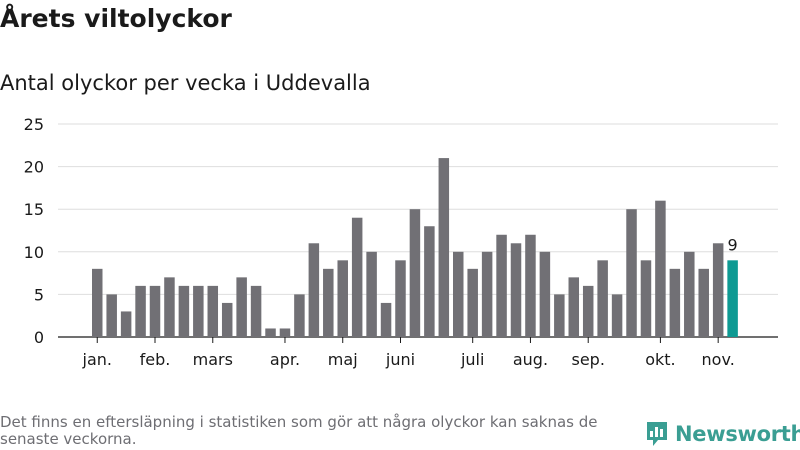 Image resolution: width=800 pixels, height=450 pixels. I want to click on x-tick-label: sep., so click(587, 359).